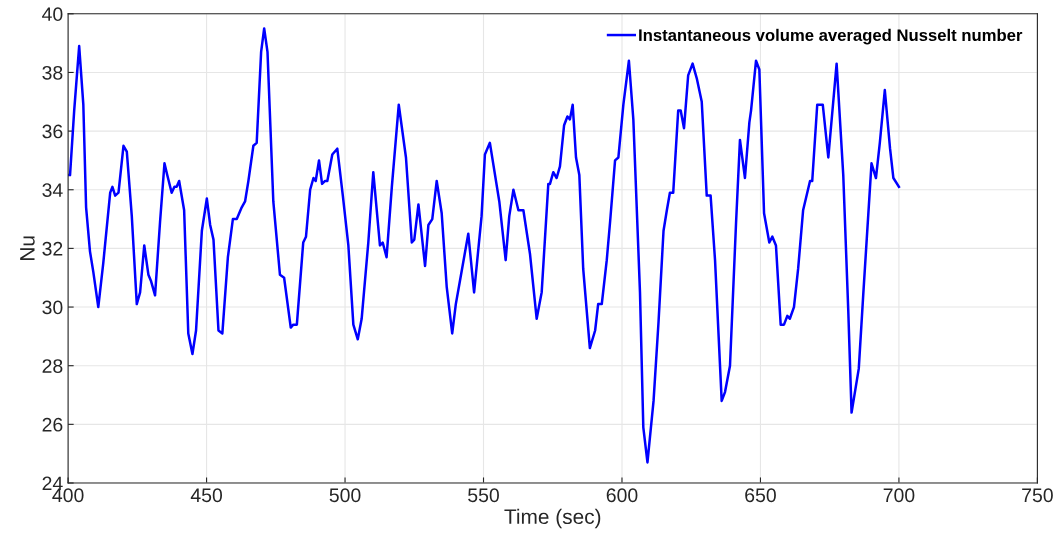 The image size is (1064, 552). Describe the element at coordinates (1037, 495) in the screenshot. I see `x-tick-label: 750` at that location.